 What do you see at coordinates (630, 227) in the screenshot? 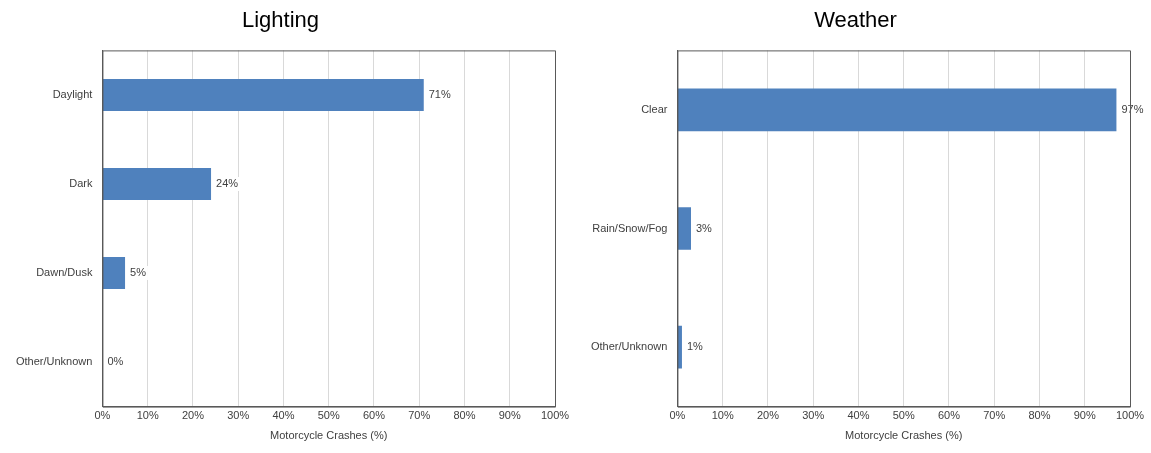
I see `y-tick-label: Rain/Snow/Fog` at bounding box center [630, 227].